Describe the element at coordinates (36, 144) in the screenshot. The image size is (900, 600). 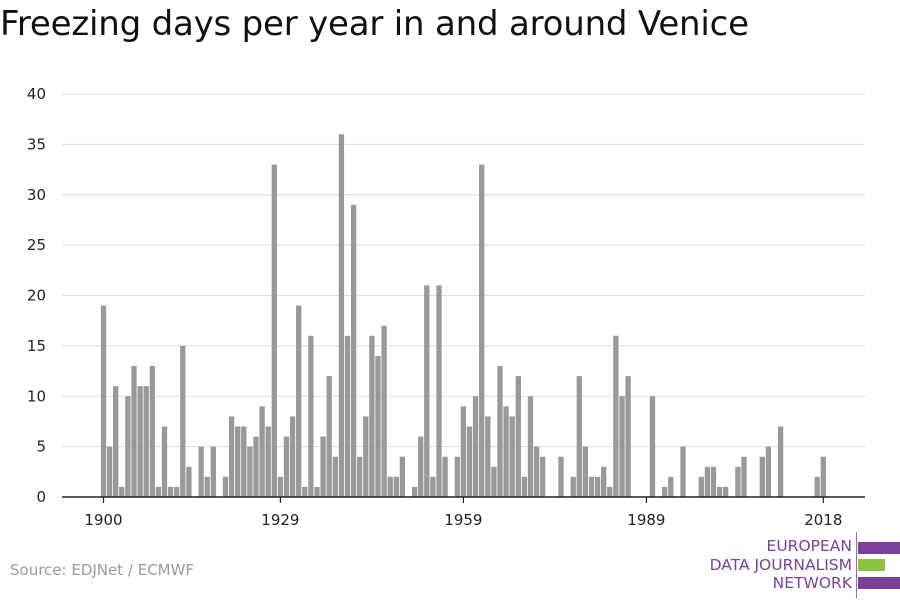
I see `y-tick-label: 35` at that location.